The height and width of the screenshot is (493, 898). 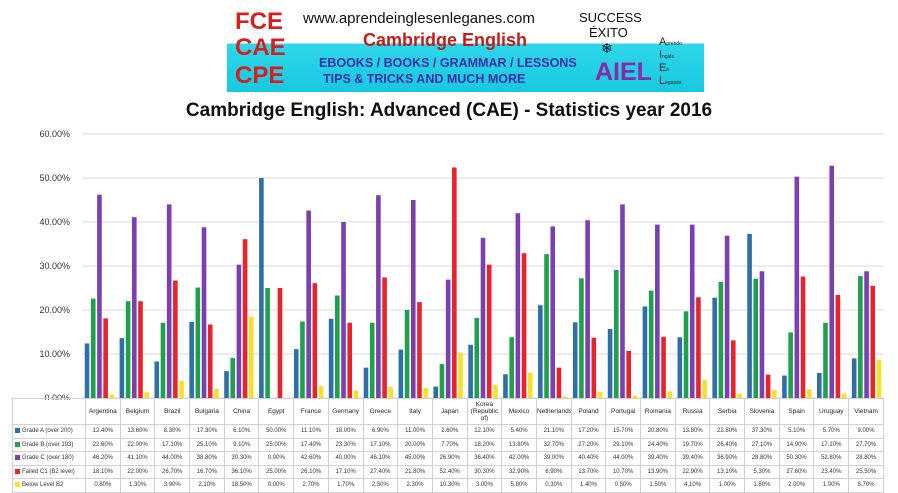 What do you see at coordinates (866, 444) in the screenshot?
I see `data-label: 27.70%` at bounding box center [866, 444].